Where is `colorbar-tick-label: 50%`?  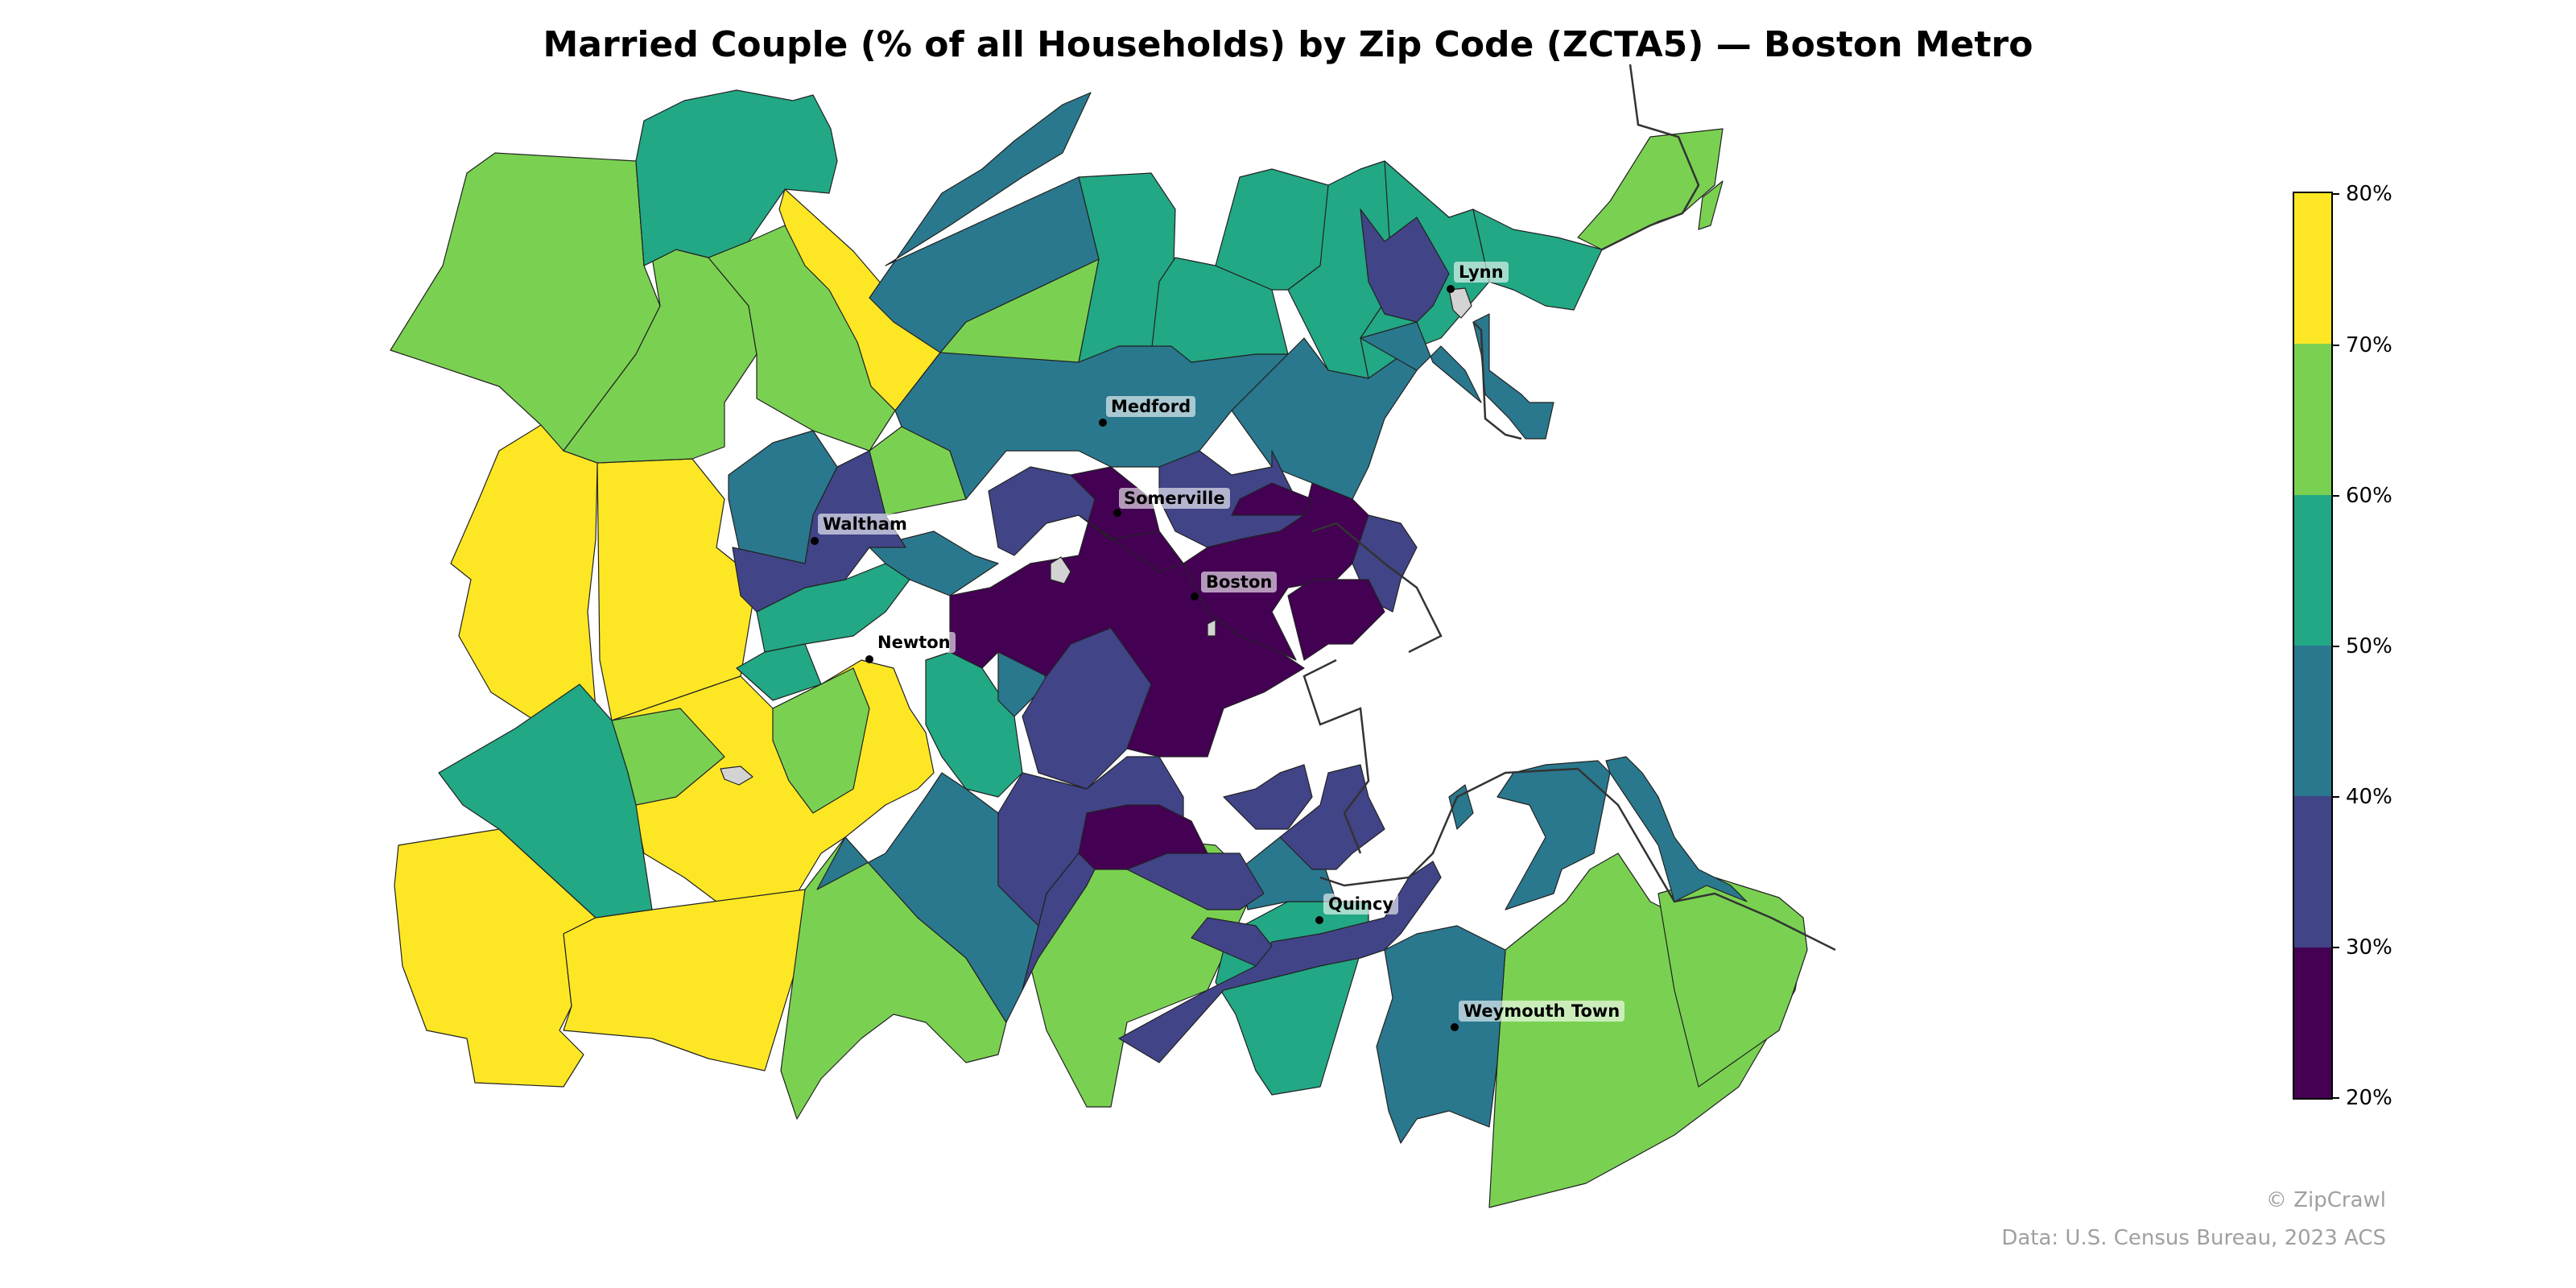 colorbar-tick-label: 50% is located at coordinates (2369, 646).